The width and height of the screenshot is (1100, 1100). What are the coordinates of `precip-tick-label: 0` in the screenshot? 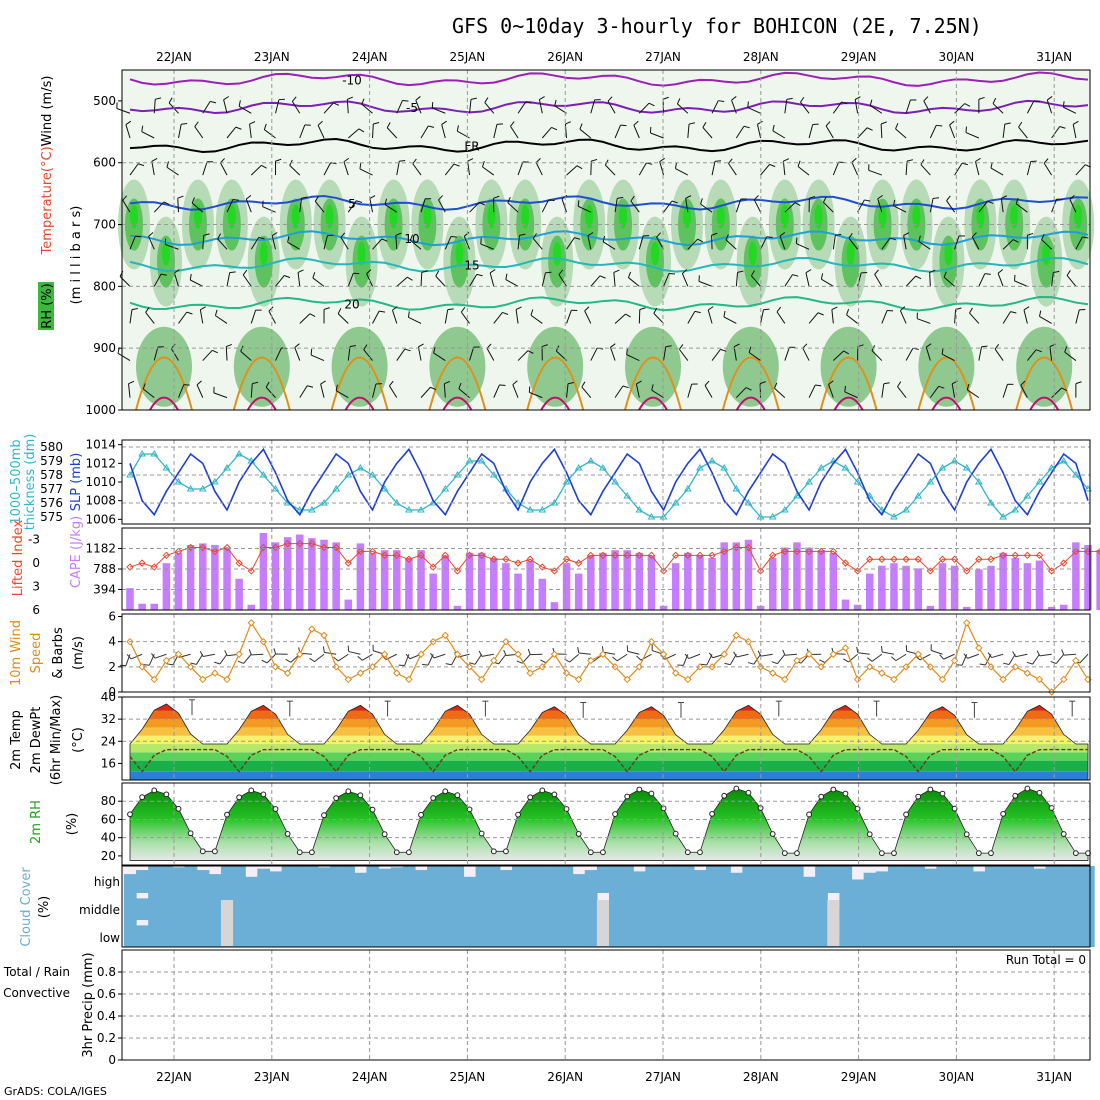 It's located at (112, 1060).